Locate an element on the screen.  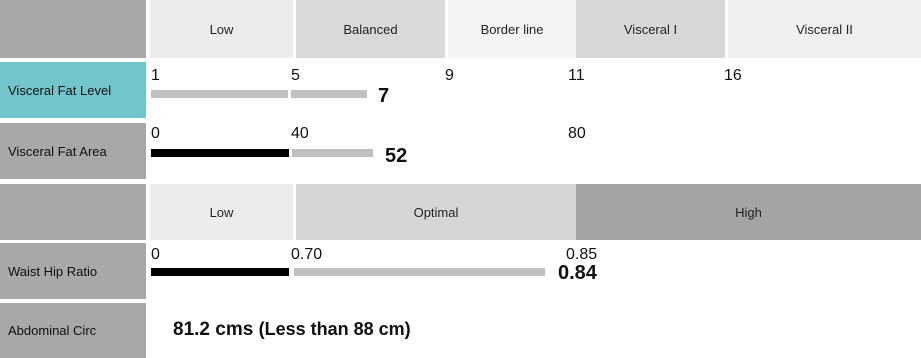
abdominal-circ-note: (Less than 88 cm) is located at coordinates (334, 329).